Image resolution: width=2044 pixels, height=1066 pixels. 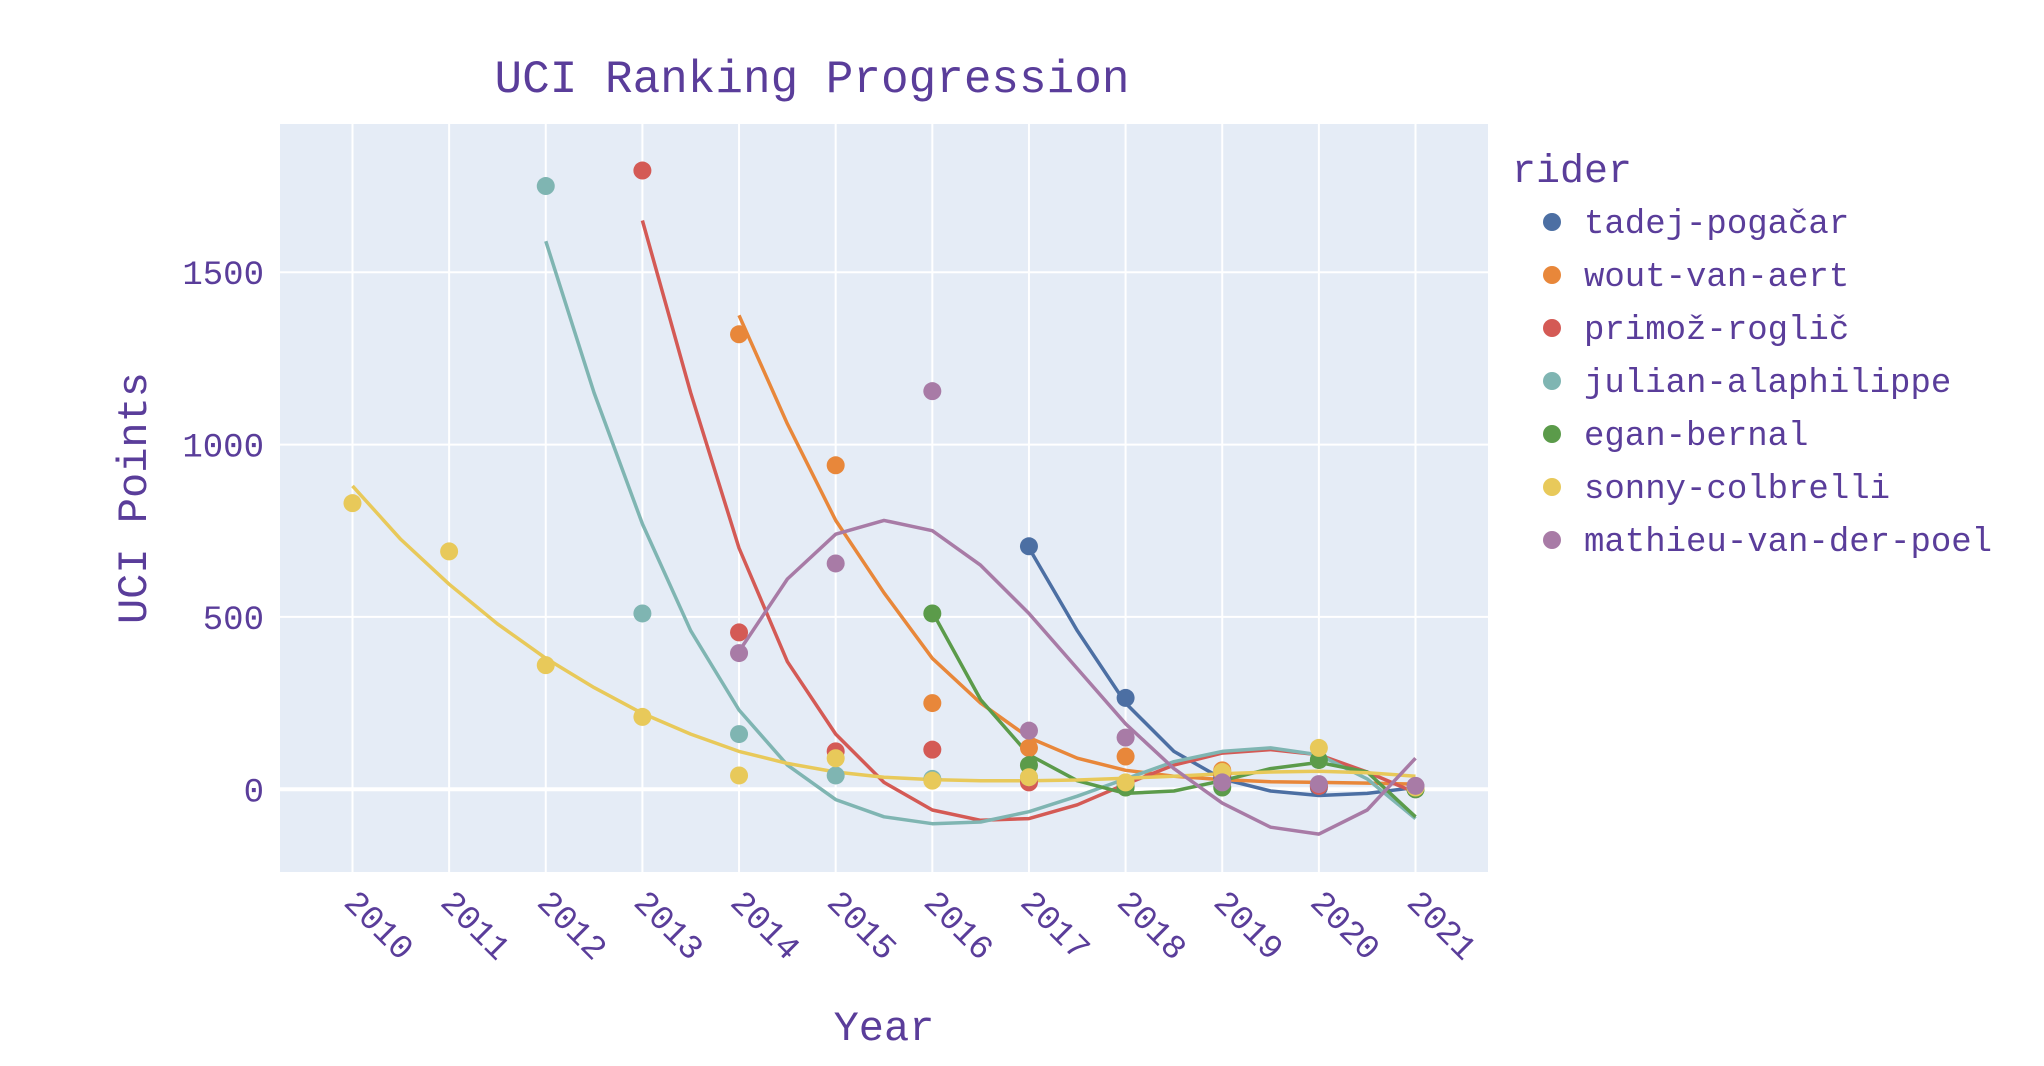 I want to click on trend-line-wout-van-aert, so click(x=1076, y=550).